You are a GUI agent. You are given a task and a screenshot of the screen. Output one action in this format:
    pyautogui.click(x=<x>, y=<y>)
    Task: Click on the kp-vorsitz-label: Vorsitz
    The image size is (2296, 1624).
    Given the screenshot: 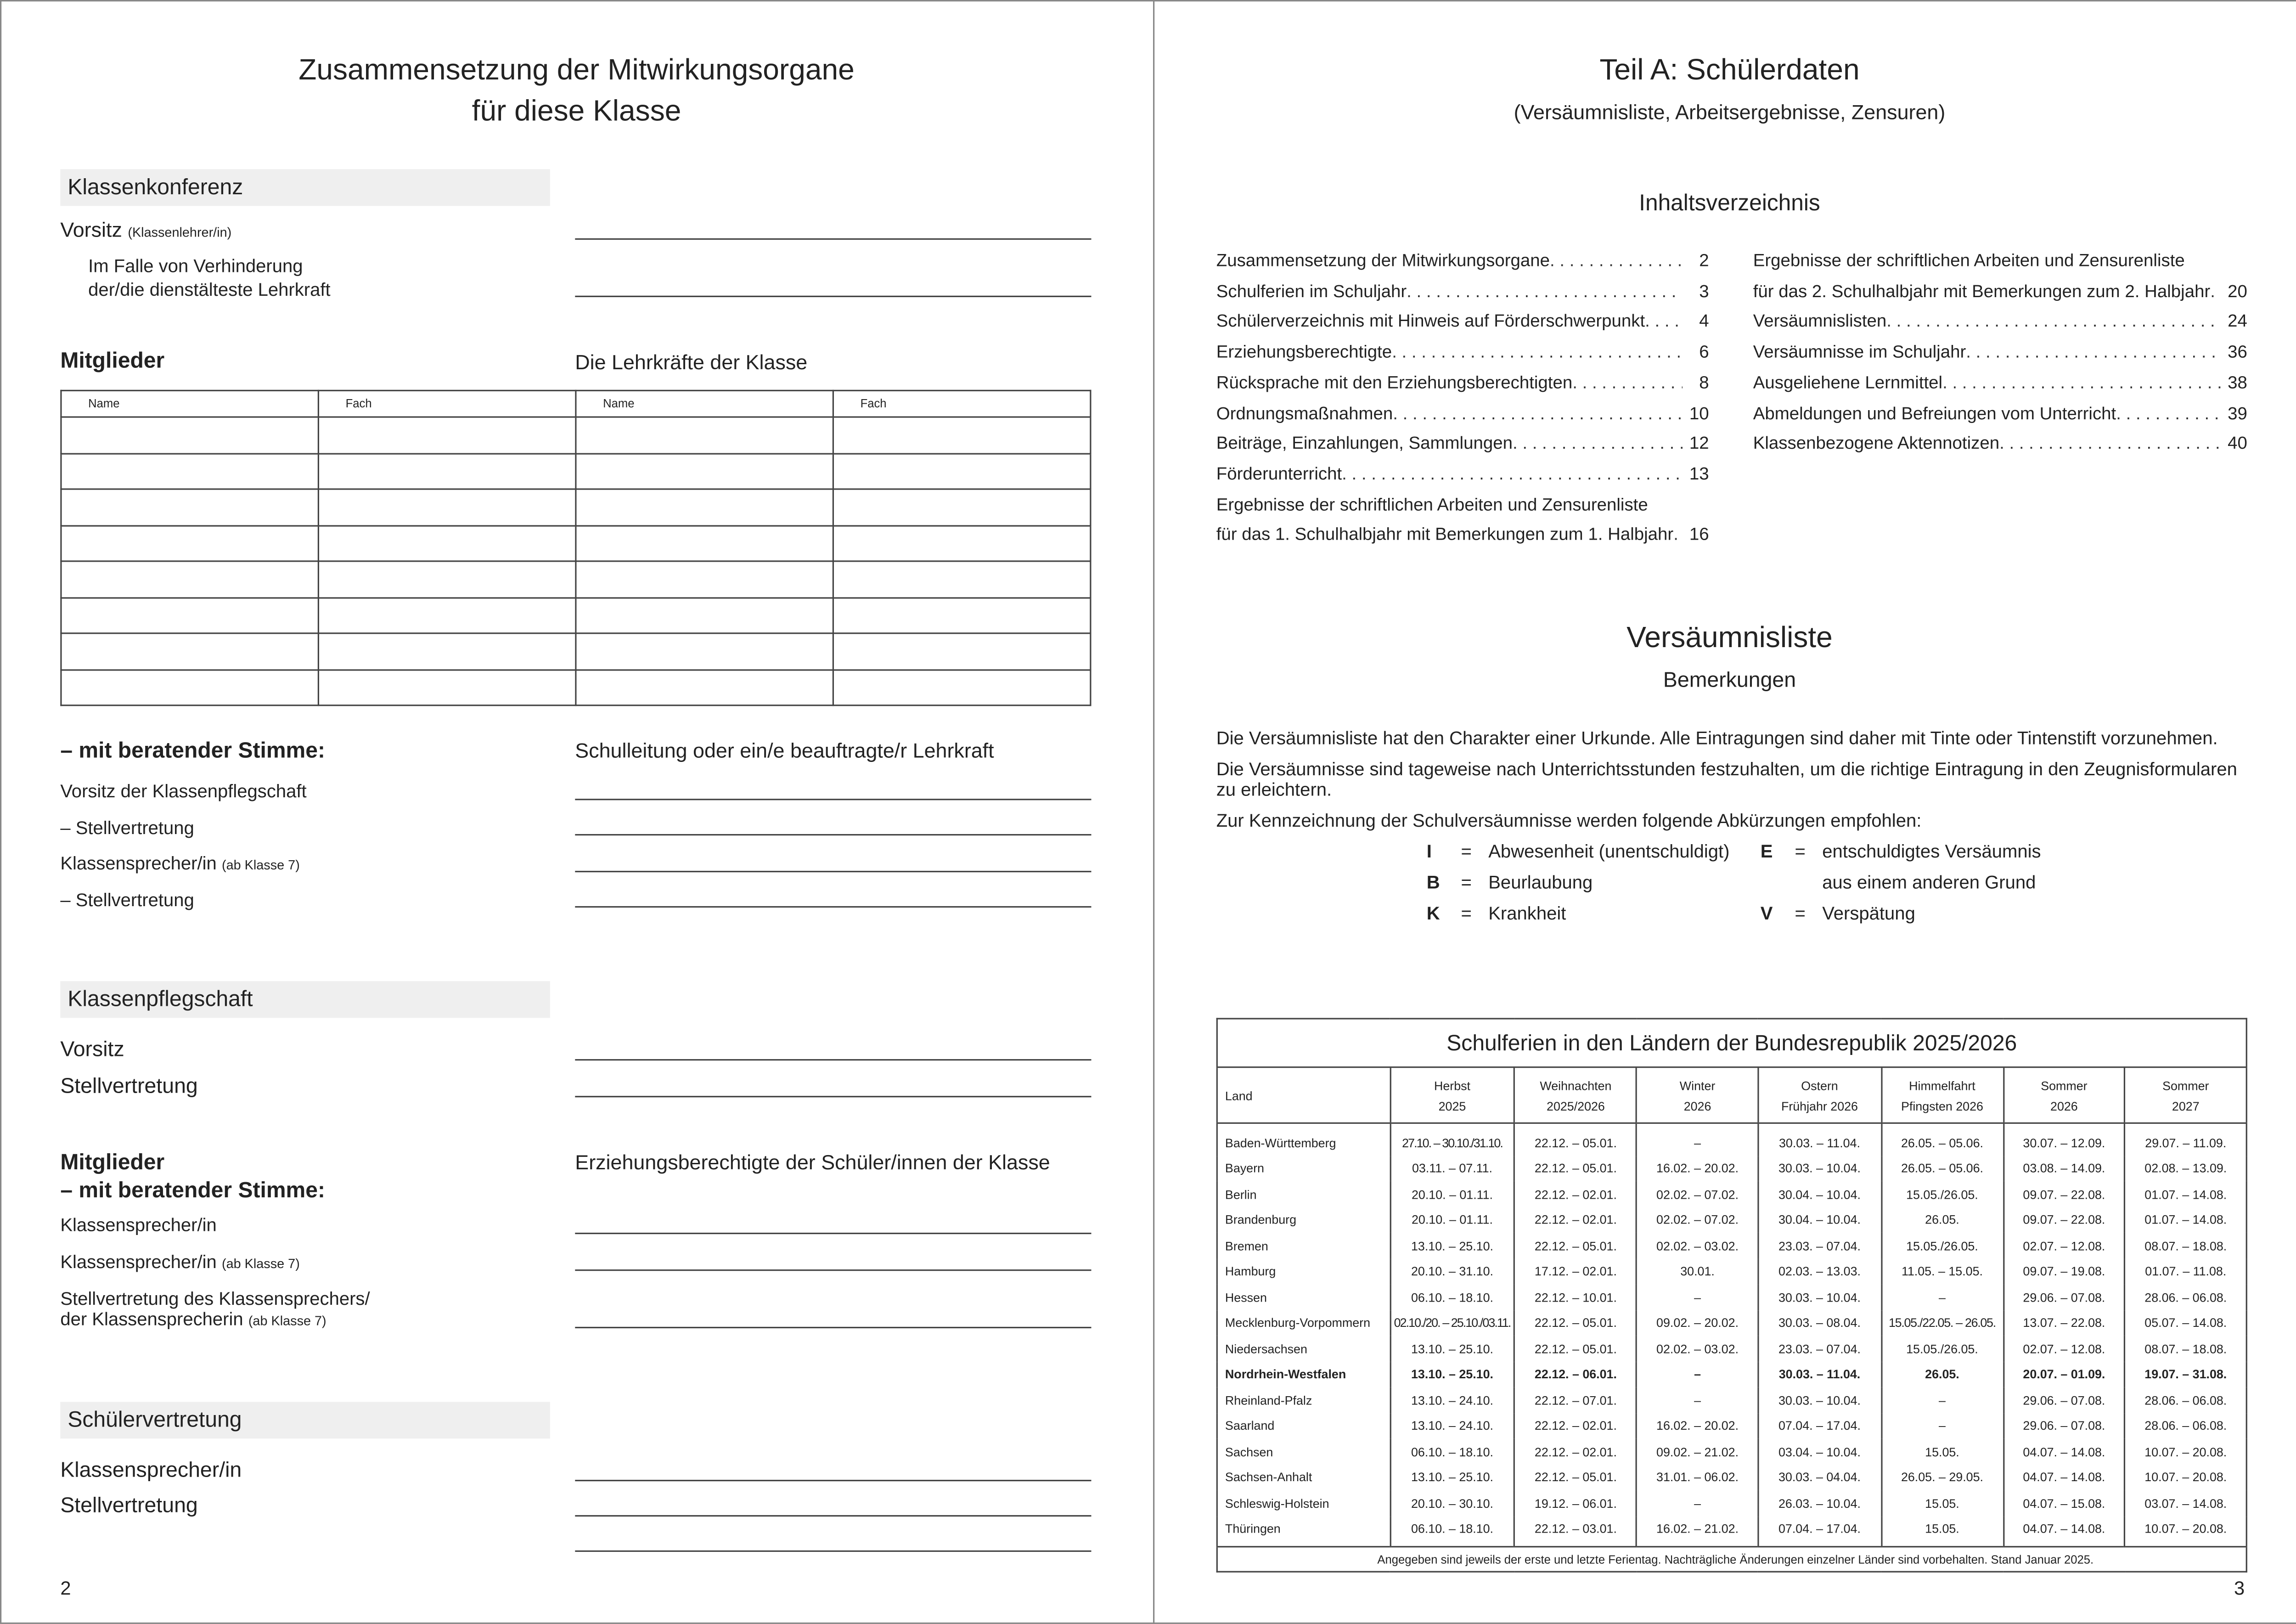 What is the action you would take?
    pyautogui.click(x=92, y=1050)
    